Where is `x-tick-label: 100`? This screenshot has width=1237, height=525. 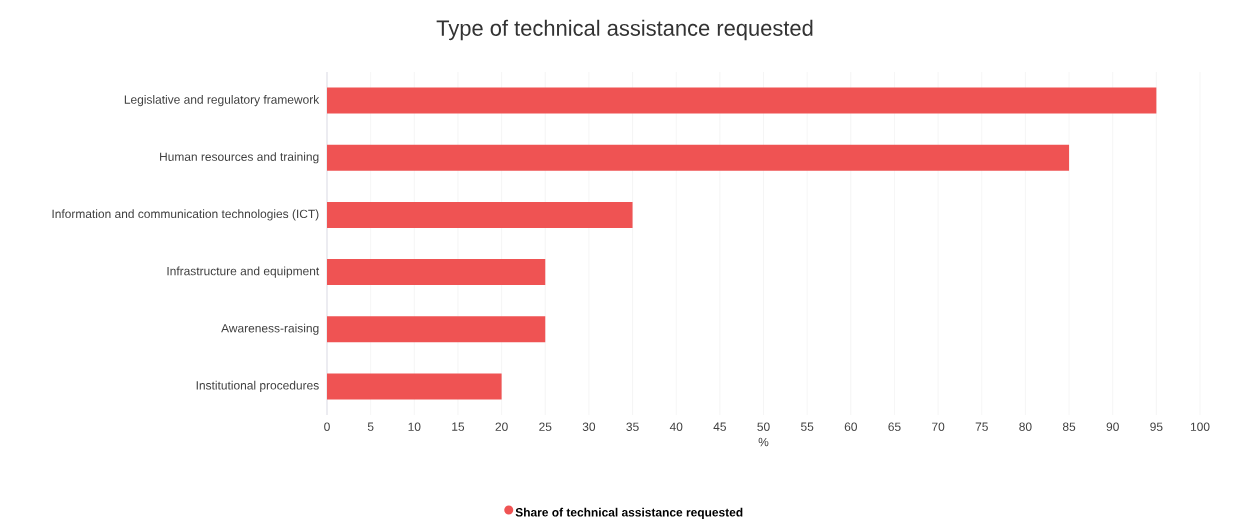
x-tick-label: 100 is located at coordinates (1200, 426).